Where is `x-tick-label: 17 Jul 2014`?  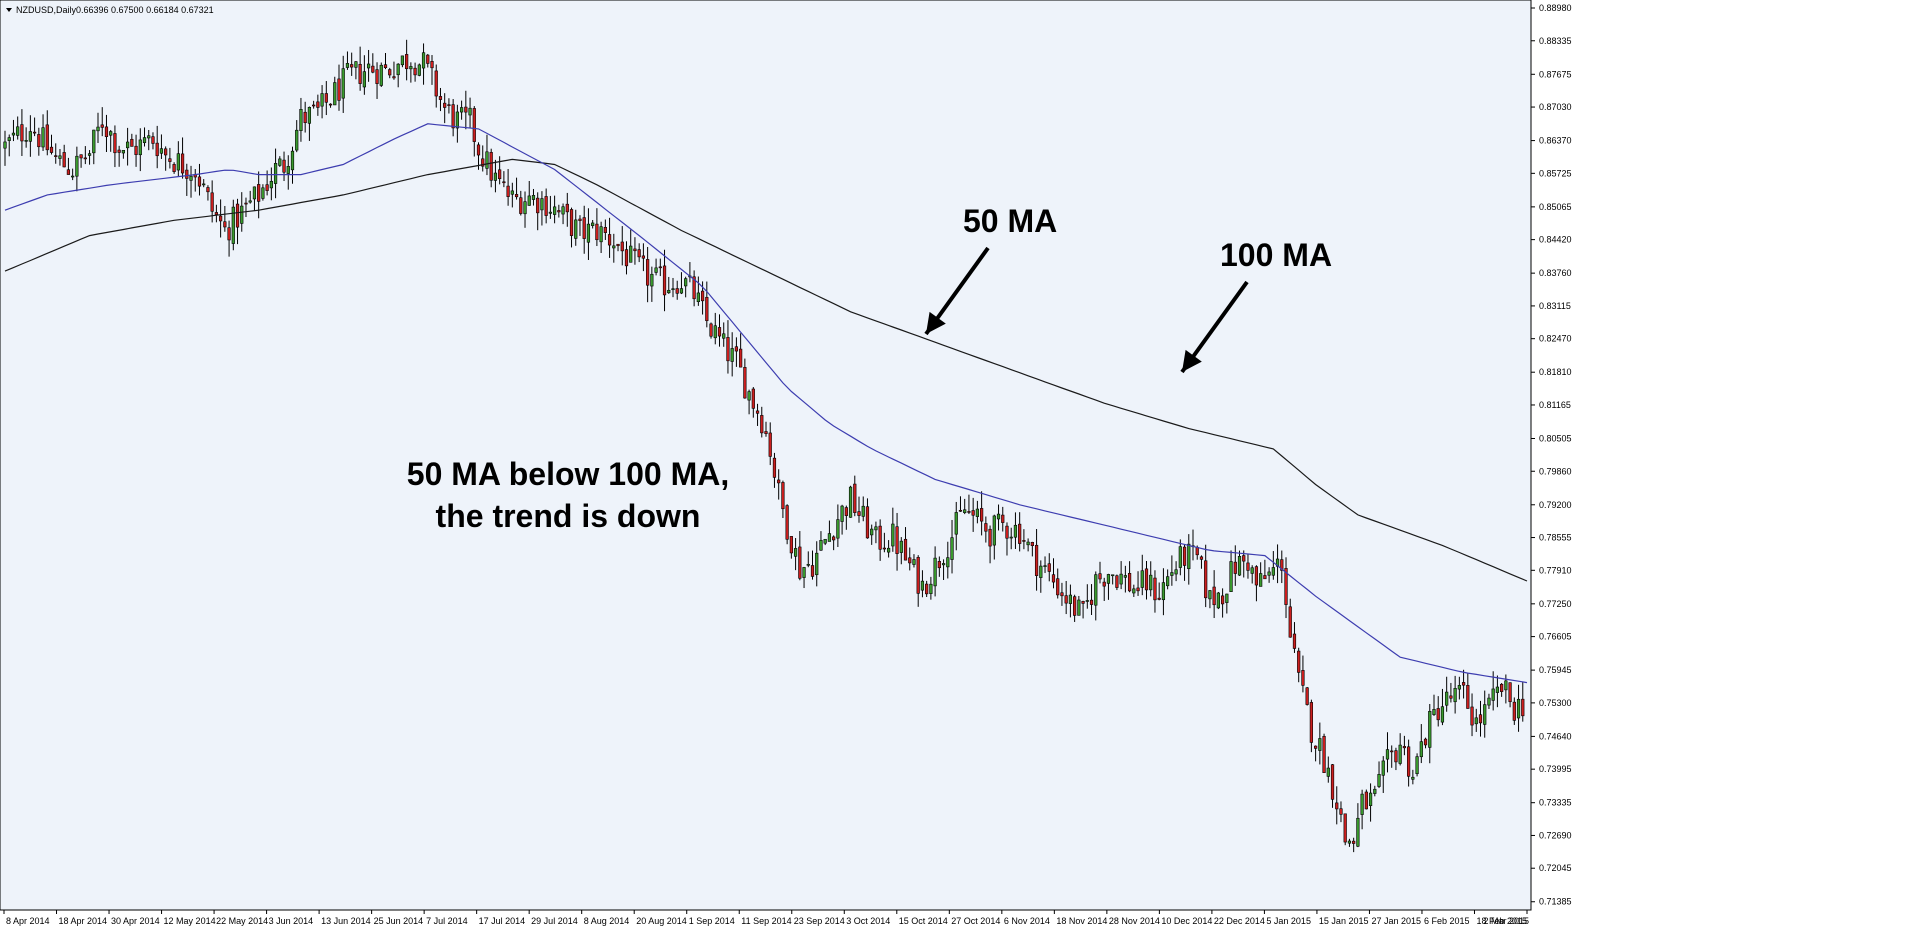 x-tick-label: 17 Jul 2014 is located at coordinates (502, 921).